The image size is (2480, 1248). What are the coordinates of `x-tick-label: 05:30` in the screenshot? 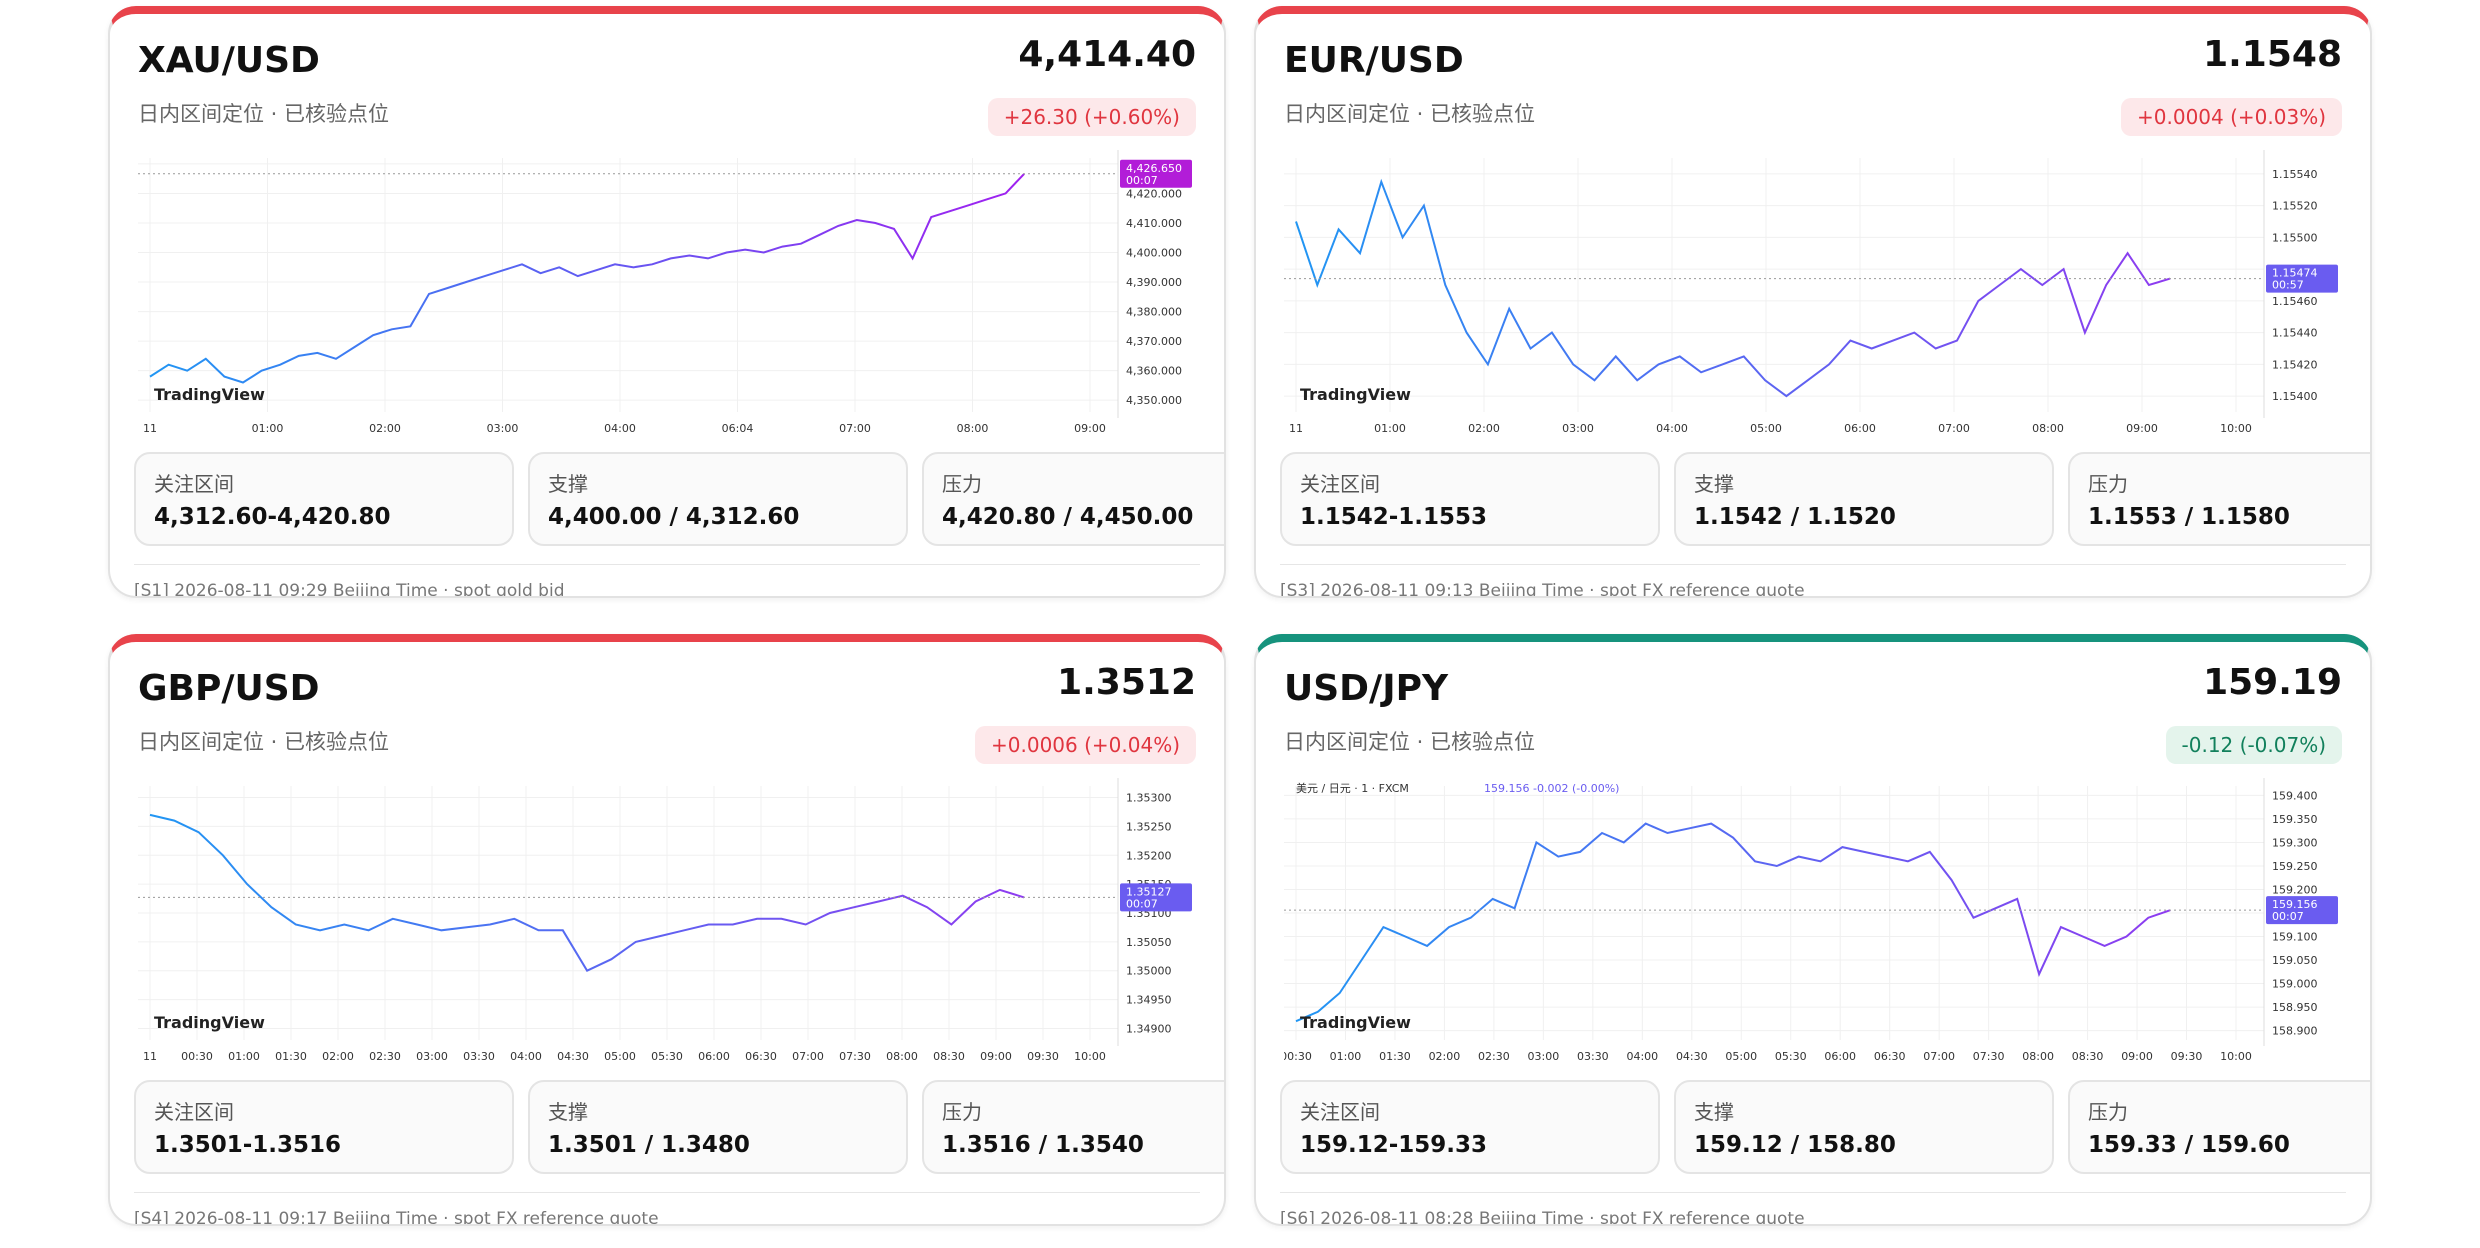 It's located at (667, 1056).